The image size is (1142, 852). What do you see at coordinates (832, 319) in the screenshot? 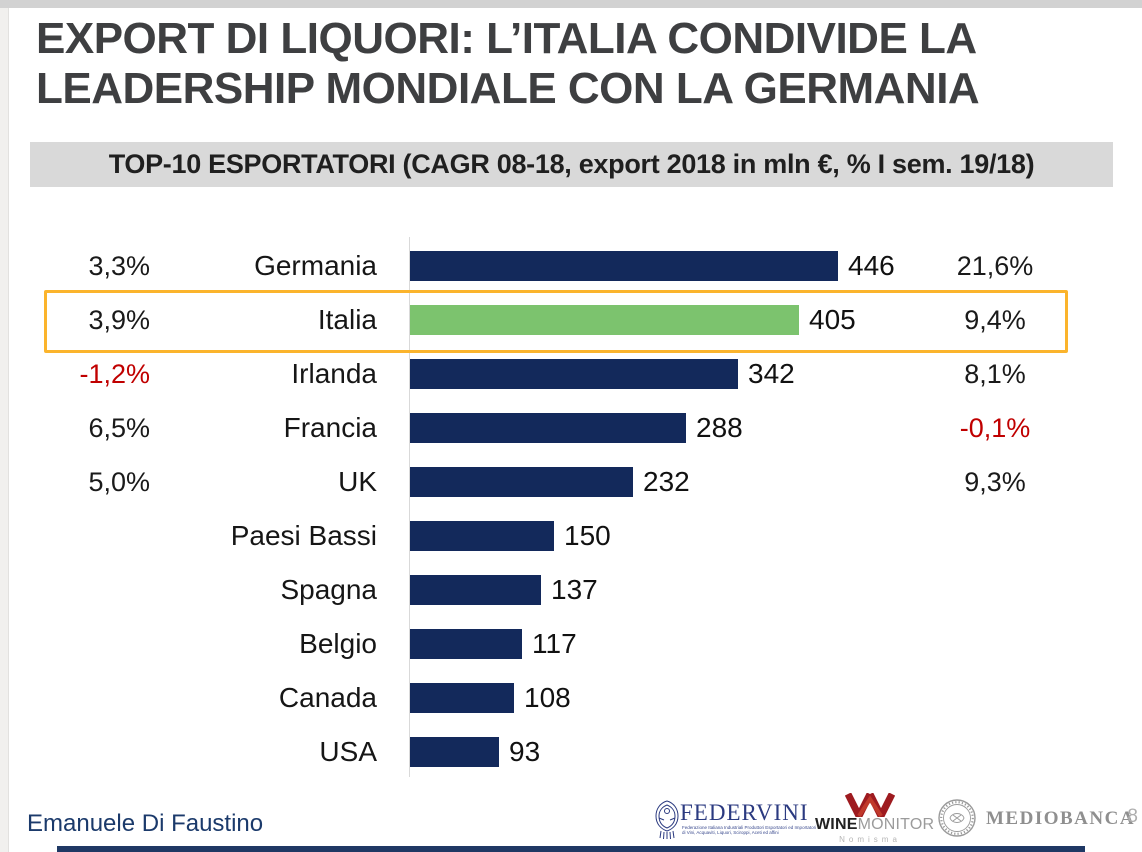
I see `bar-value-label: 405` at bounding box center [832, 319].